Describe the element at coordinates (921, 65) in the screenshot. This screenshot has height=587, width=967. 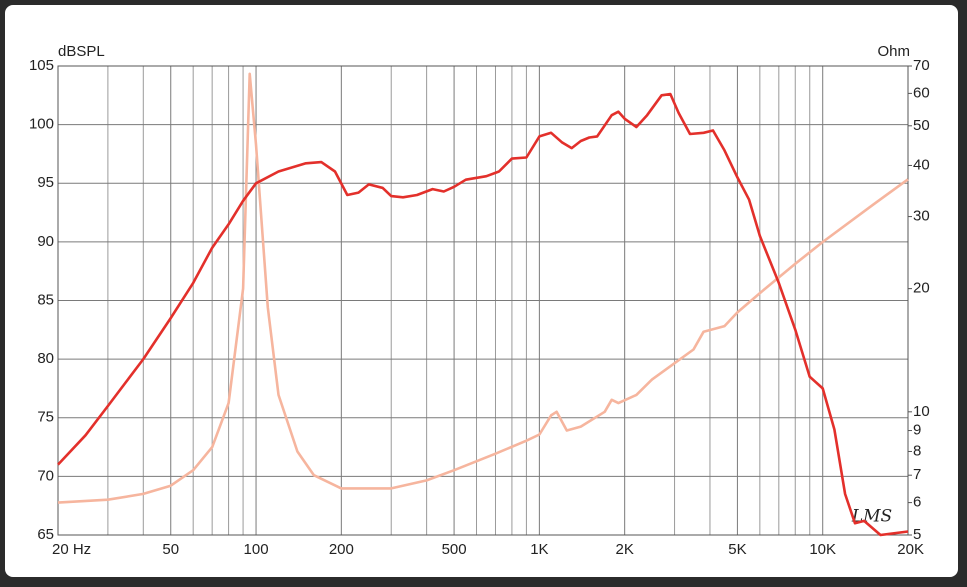
I see `y2-tick-label: 70` at that location.